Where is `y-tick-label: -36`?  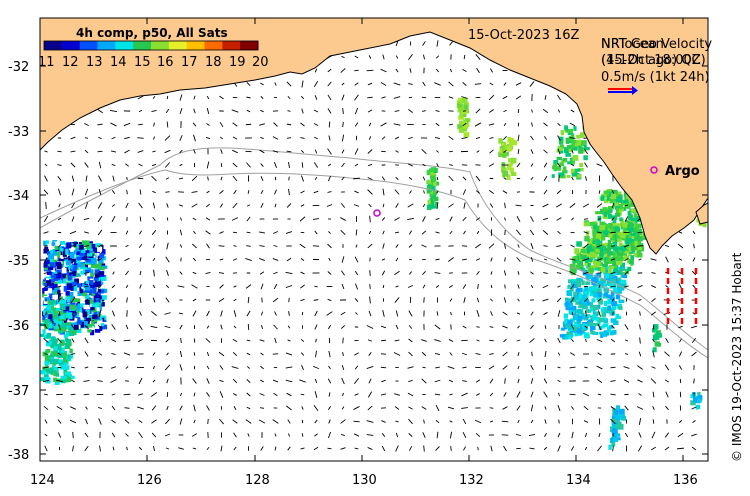
y-tick-label: -36 is located at coordinates (18, 326).